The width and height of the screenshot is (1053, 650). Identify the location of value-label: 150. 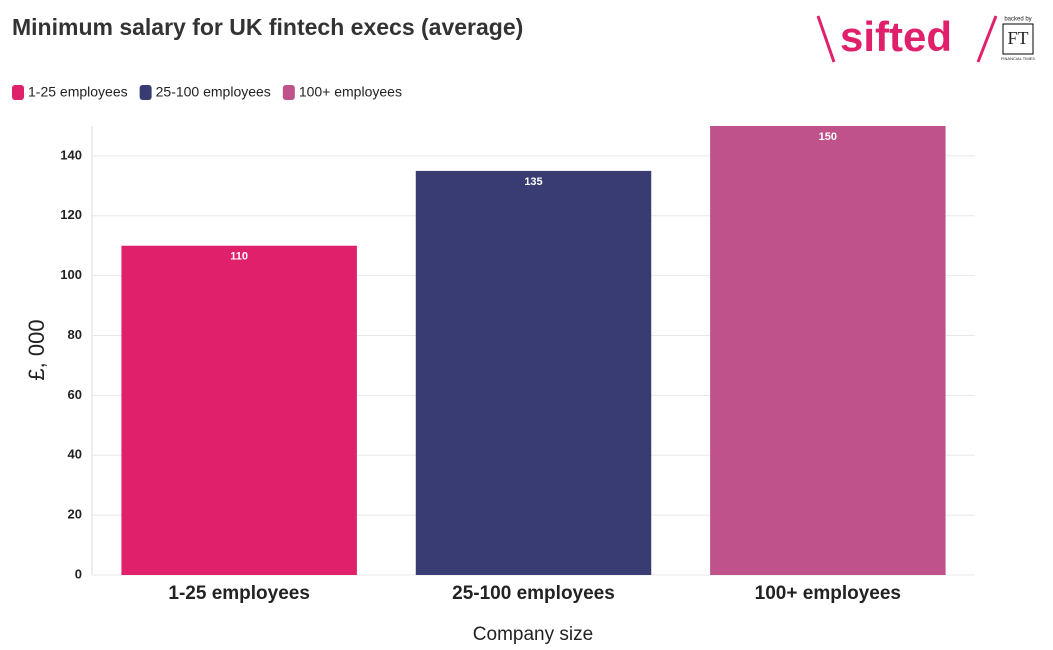
(828, 137).